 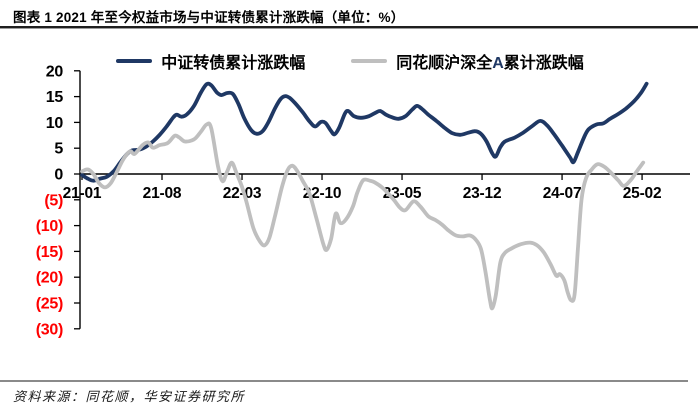 I want to click on chart-legend: 中证转债累计涨跌幅 同花顺沪深全A累计涨跌幅, so click(x=350, y=61).